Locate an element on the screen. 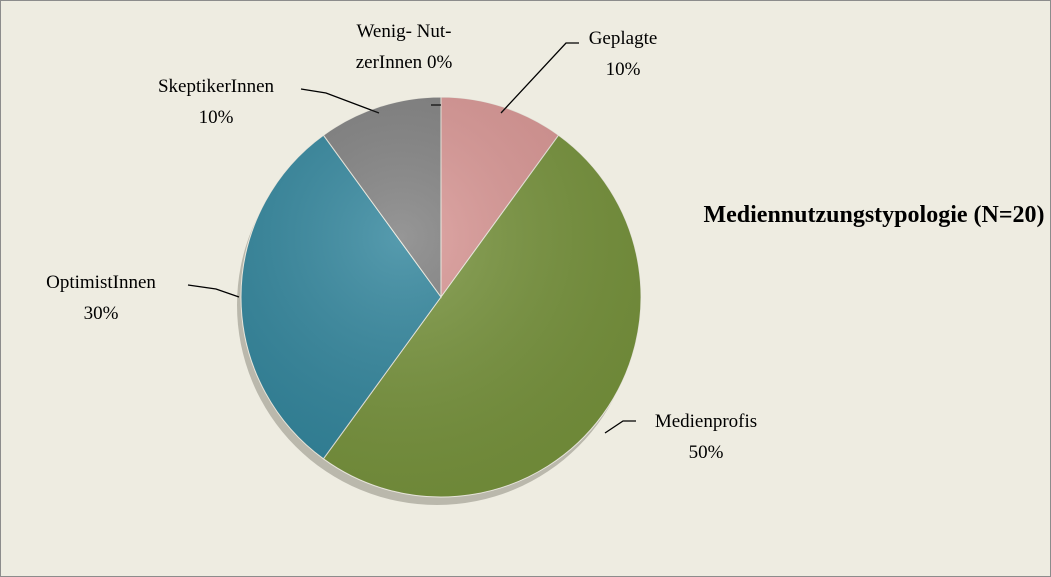  category-label: Wenig- Nut-zerInnen is located at coordinates (403, 47).